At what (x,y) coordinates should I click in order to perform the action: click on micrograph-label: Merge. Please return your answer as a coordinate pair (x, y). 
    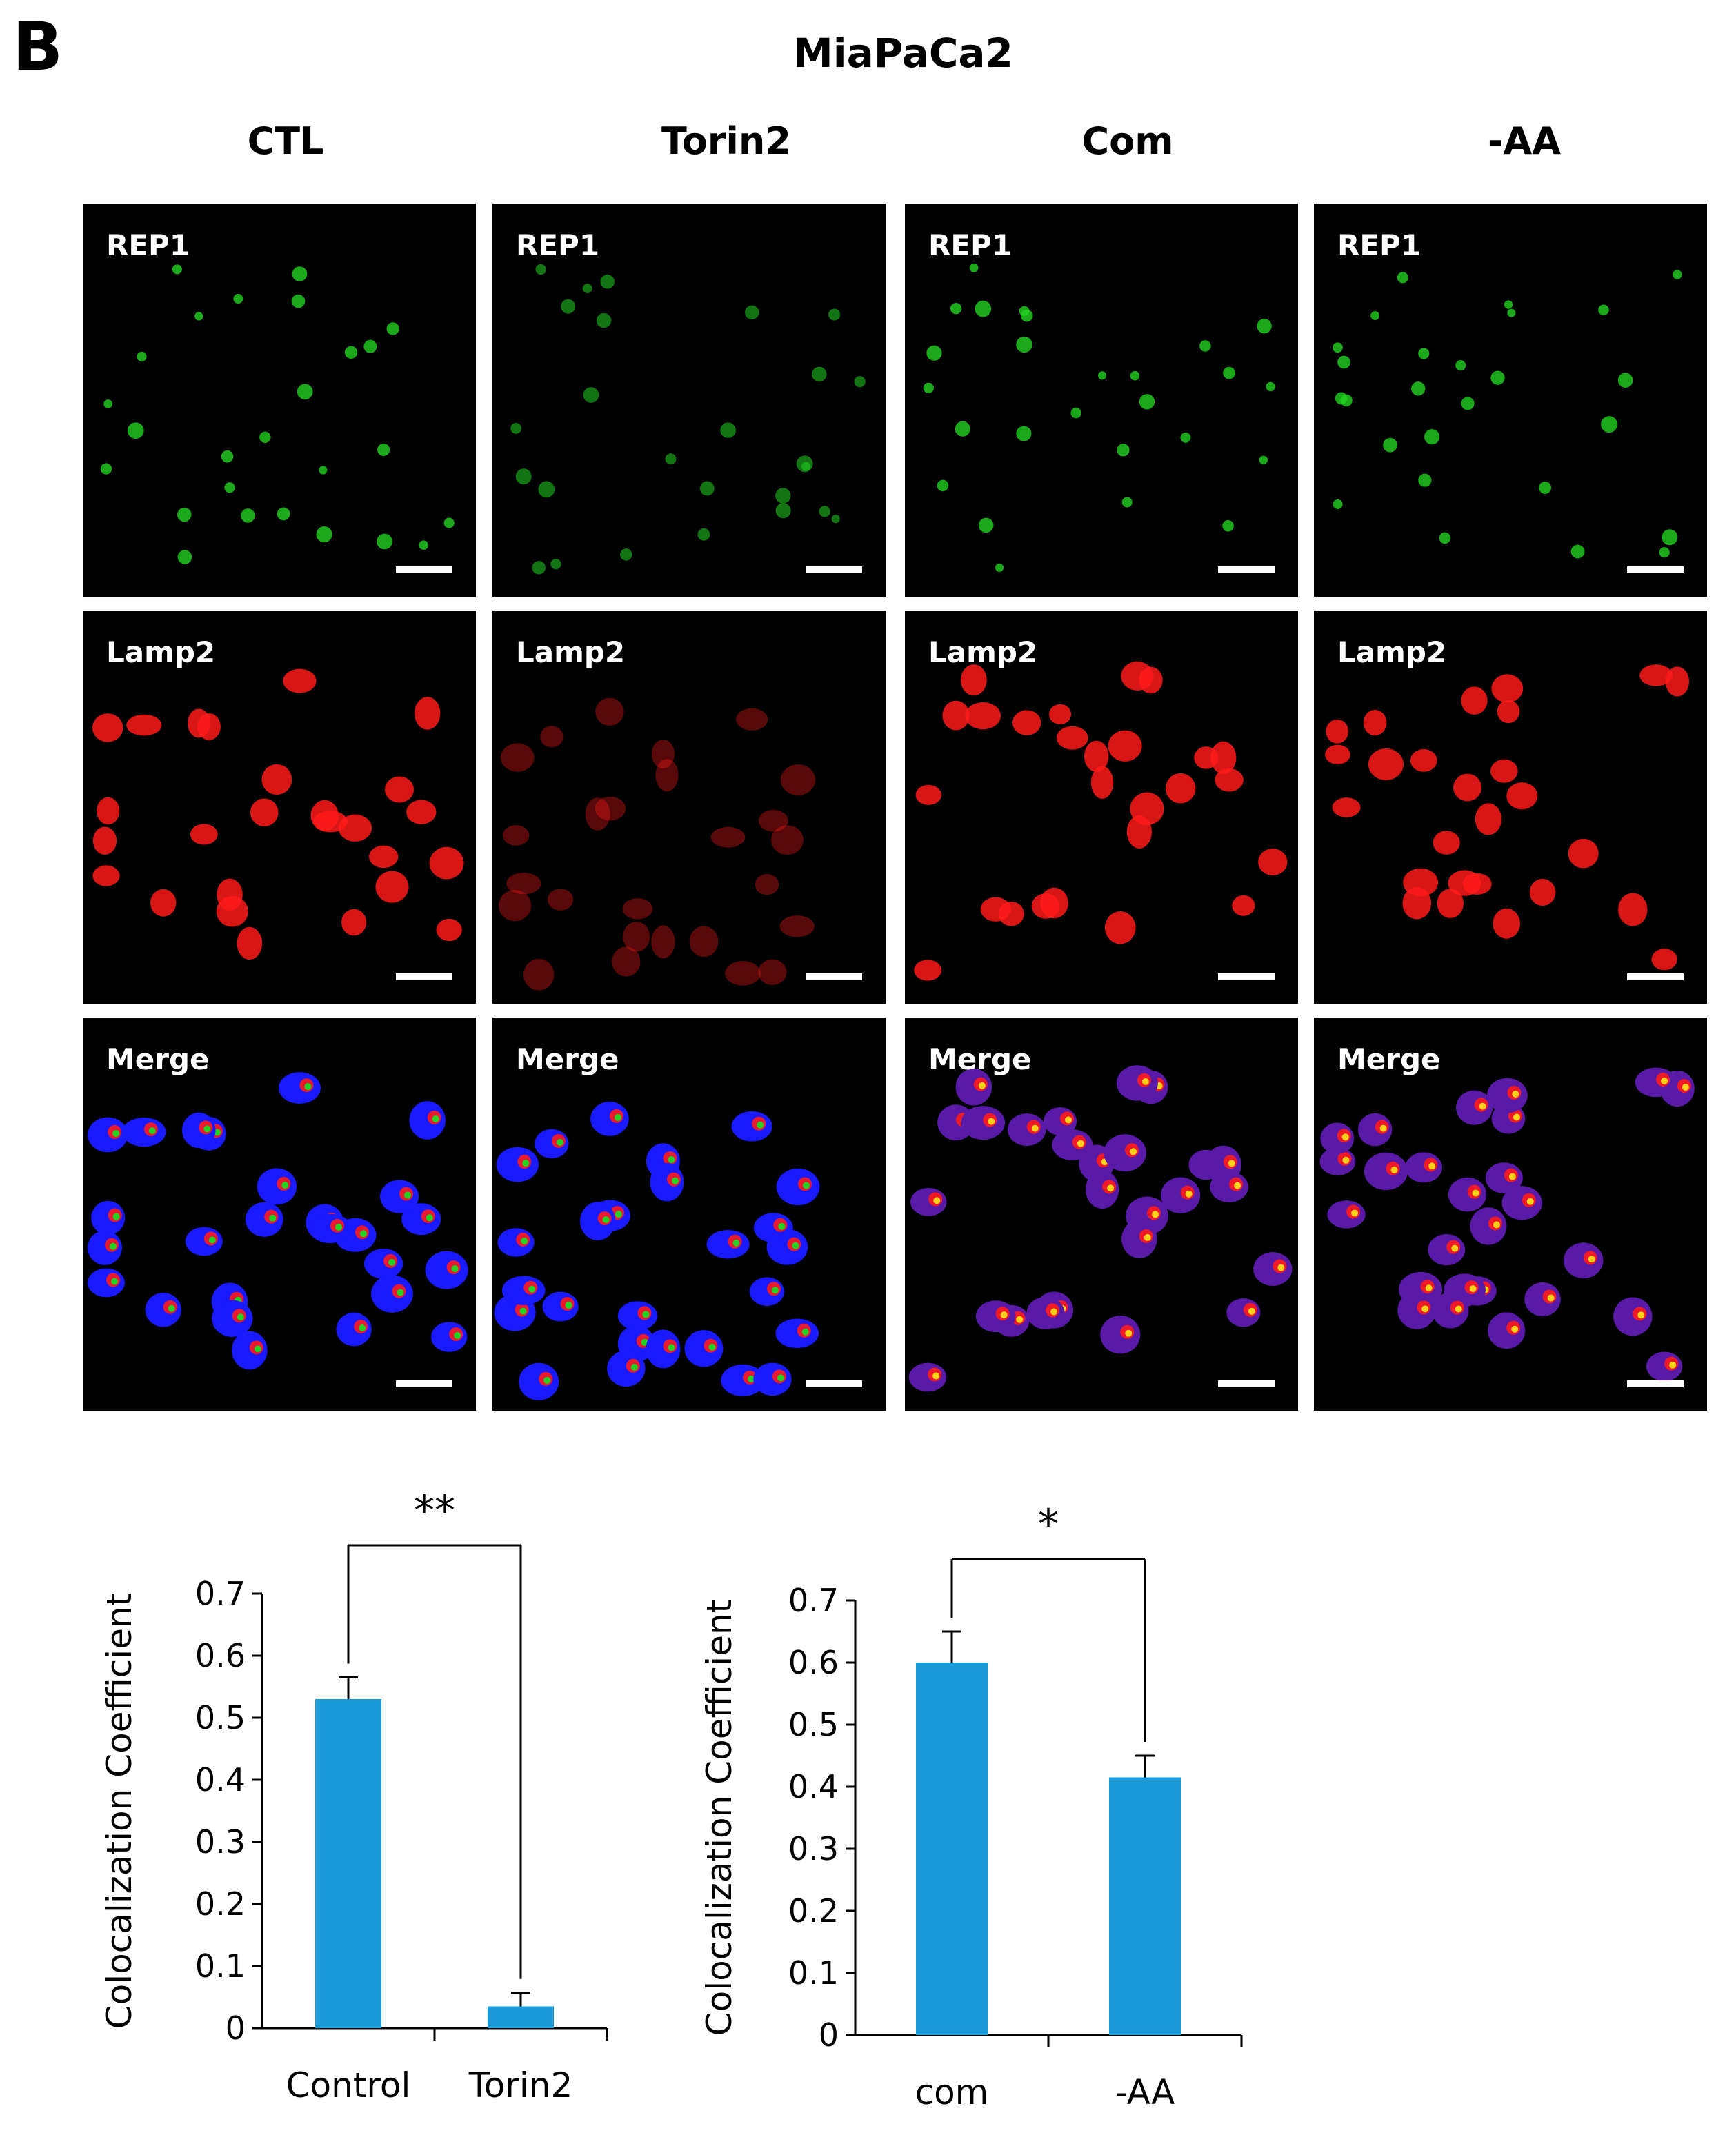
    Looking at the image, I should click on (980, 1059).